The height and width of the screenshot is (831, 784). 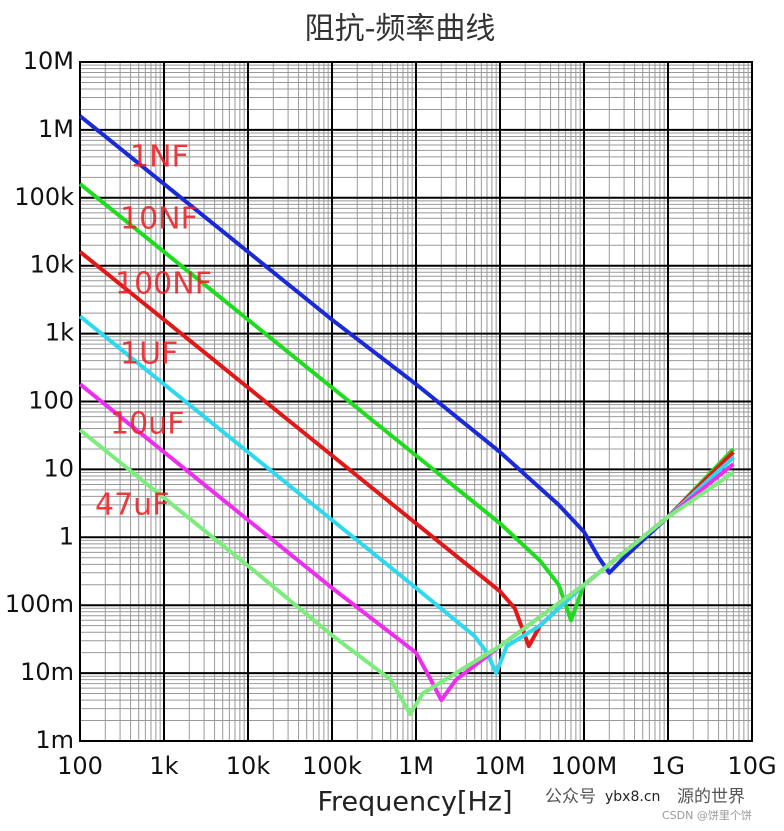 What do you see at coordinates (44, 197) in the screenshot?
I see `y-tick-label: 100k` at bounding box center [44, 197].